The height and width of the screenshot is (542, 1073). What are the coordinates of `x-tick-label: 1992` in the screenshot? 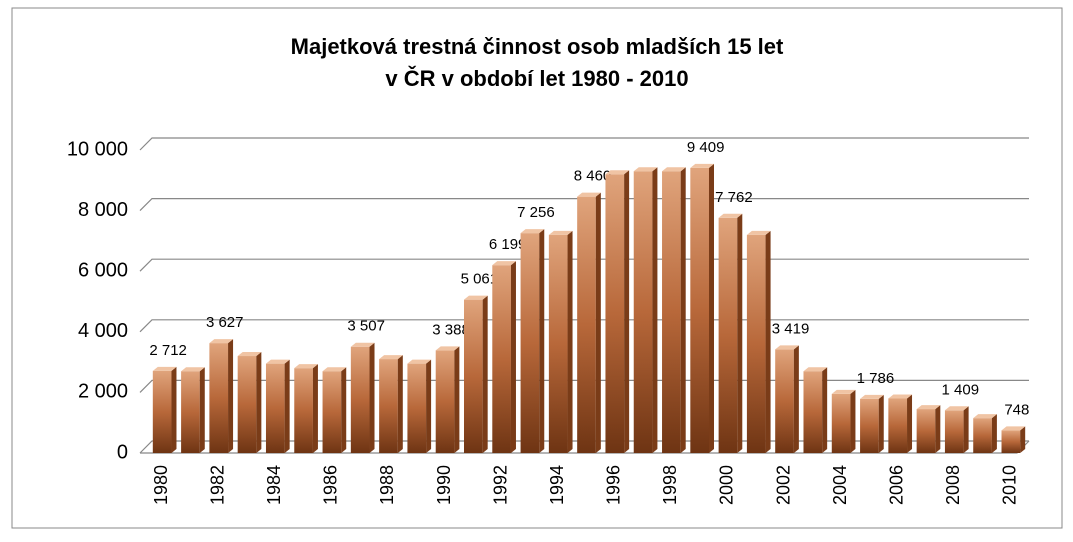 It's located at (500, 485).